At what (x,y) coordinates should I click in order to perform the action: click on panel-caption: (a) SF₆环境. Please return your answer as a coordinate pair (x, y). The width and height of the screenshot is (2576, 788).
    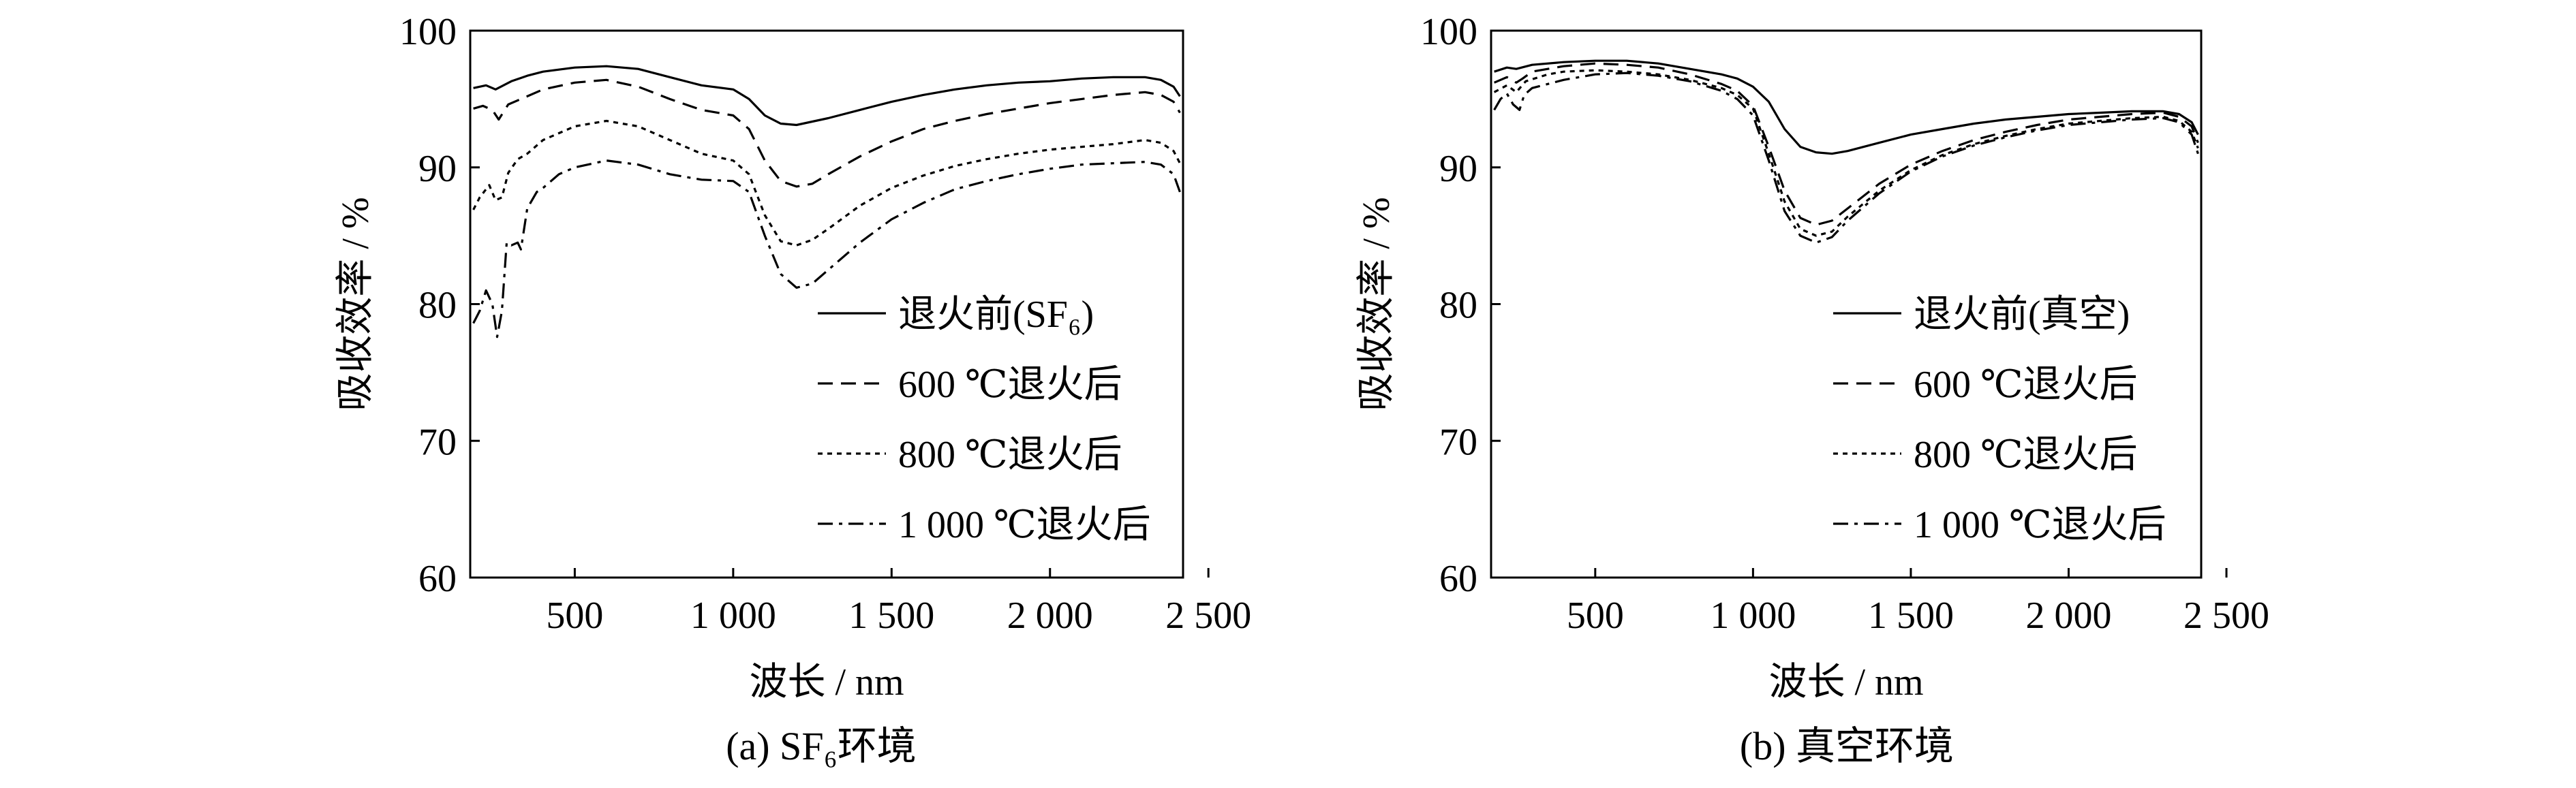
    Looking at the image, I should click on (821, 746).